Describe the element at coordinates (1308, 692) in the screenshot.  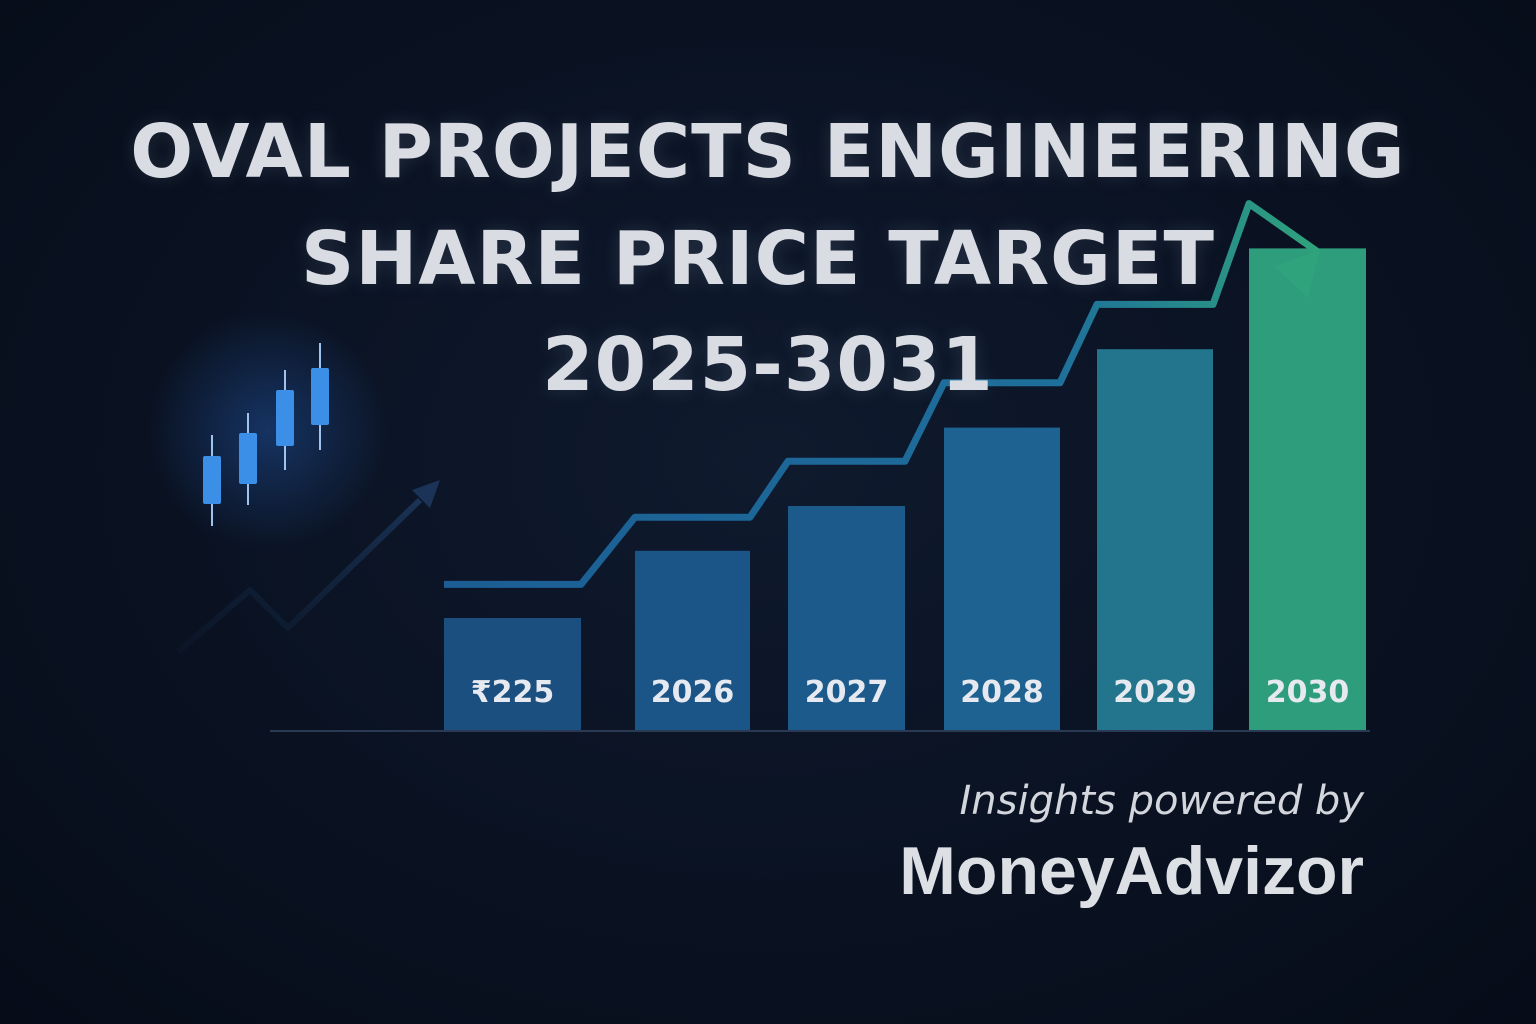
I see `bar-label-5: 2030` at that location.